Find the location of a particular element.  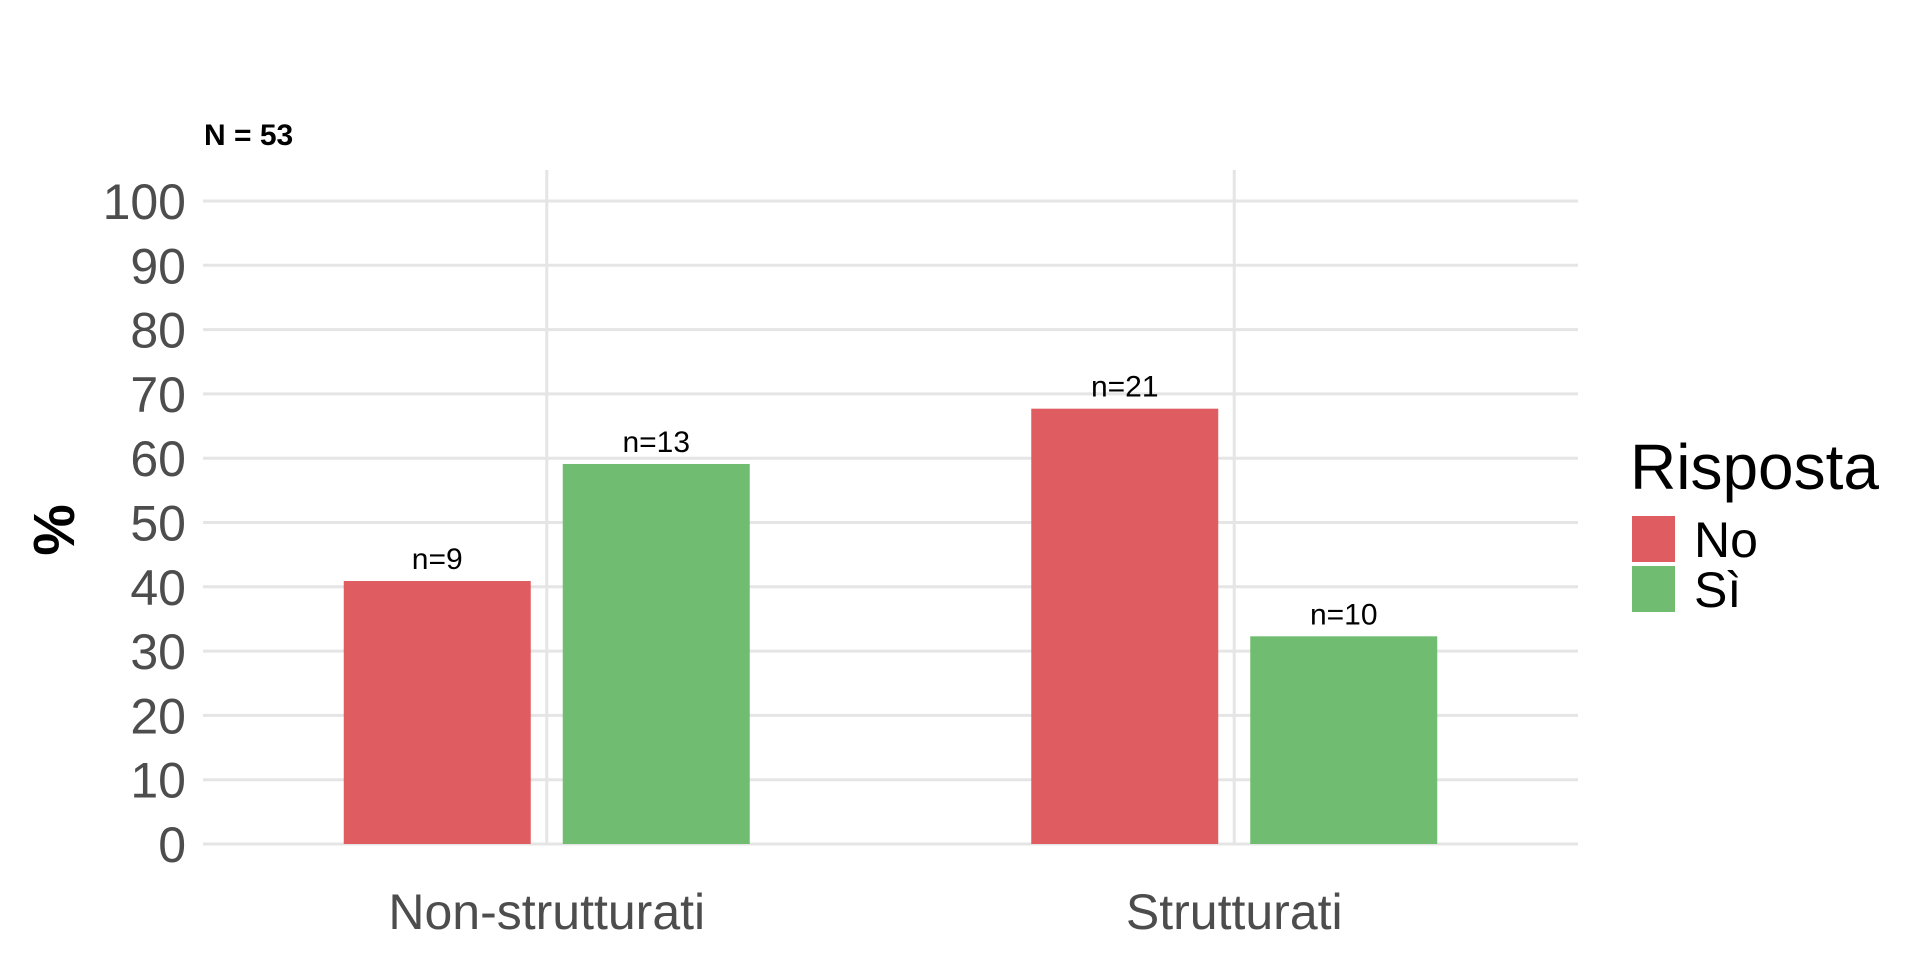

chart-subtitle: N = 53 is located at coordinates (248, 135).